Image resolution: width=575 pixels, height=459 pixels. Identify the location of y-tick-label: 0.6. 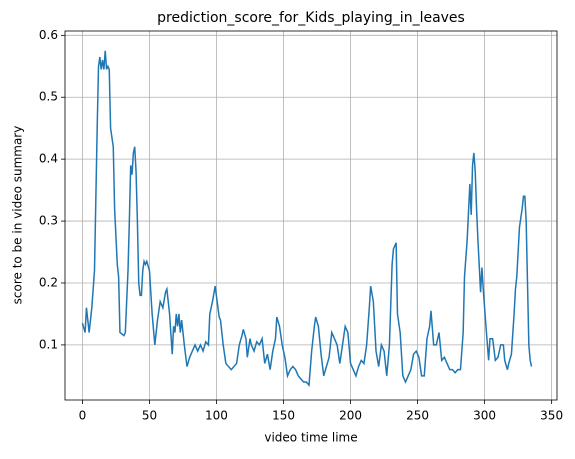
(48, 35).